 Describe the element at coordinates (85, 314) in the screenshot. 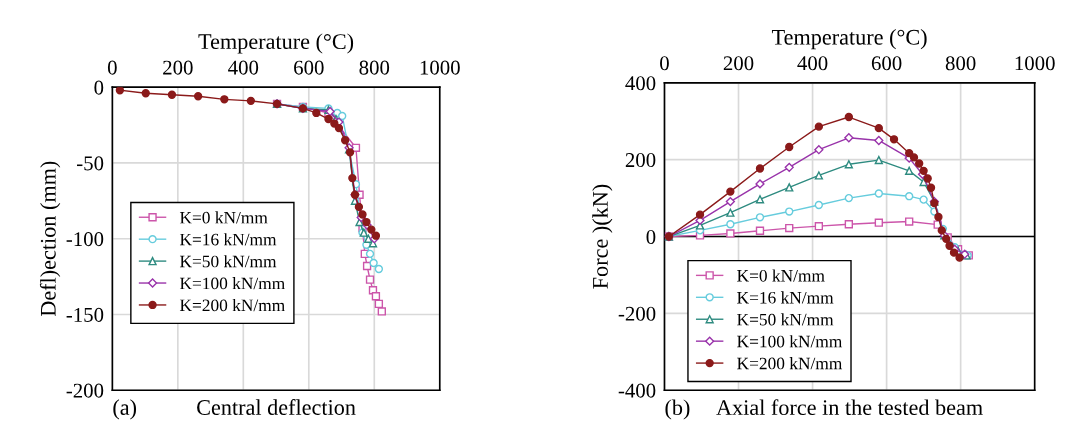

I see `y-tick-label: -150` at that location.